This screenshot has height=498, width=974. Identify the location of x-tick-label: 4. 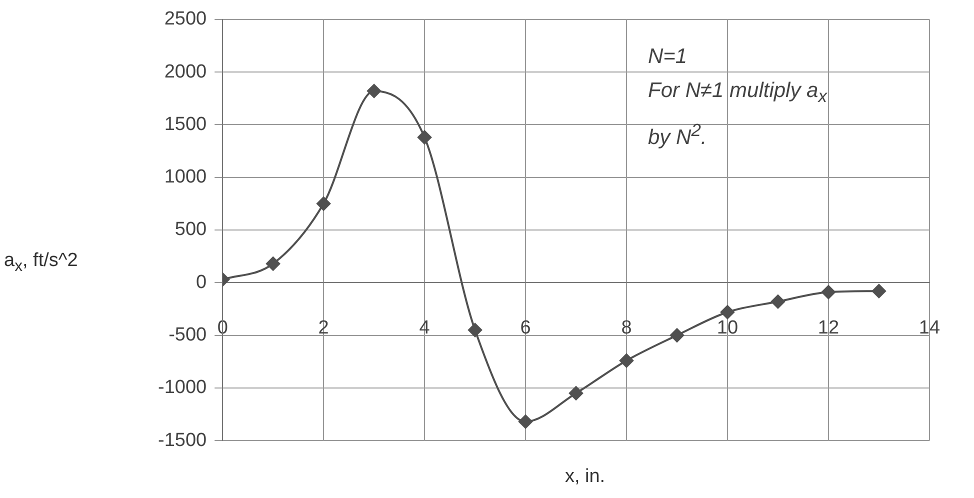
(424, 327).